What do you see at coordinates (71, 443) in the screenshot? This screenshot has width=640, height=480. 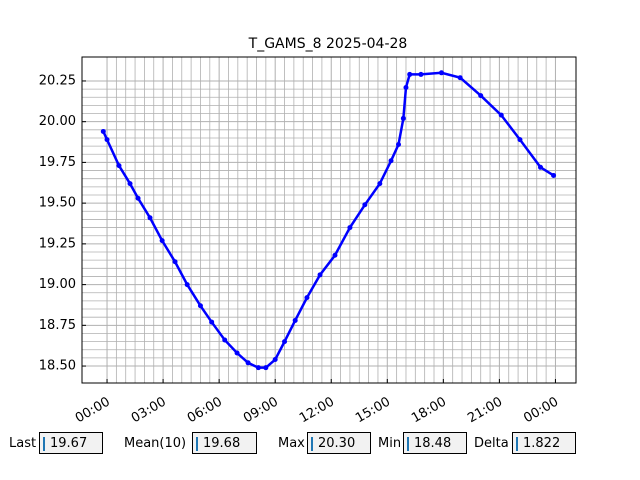 I see `text-box: 19.67` at bounding box center [71, 443].